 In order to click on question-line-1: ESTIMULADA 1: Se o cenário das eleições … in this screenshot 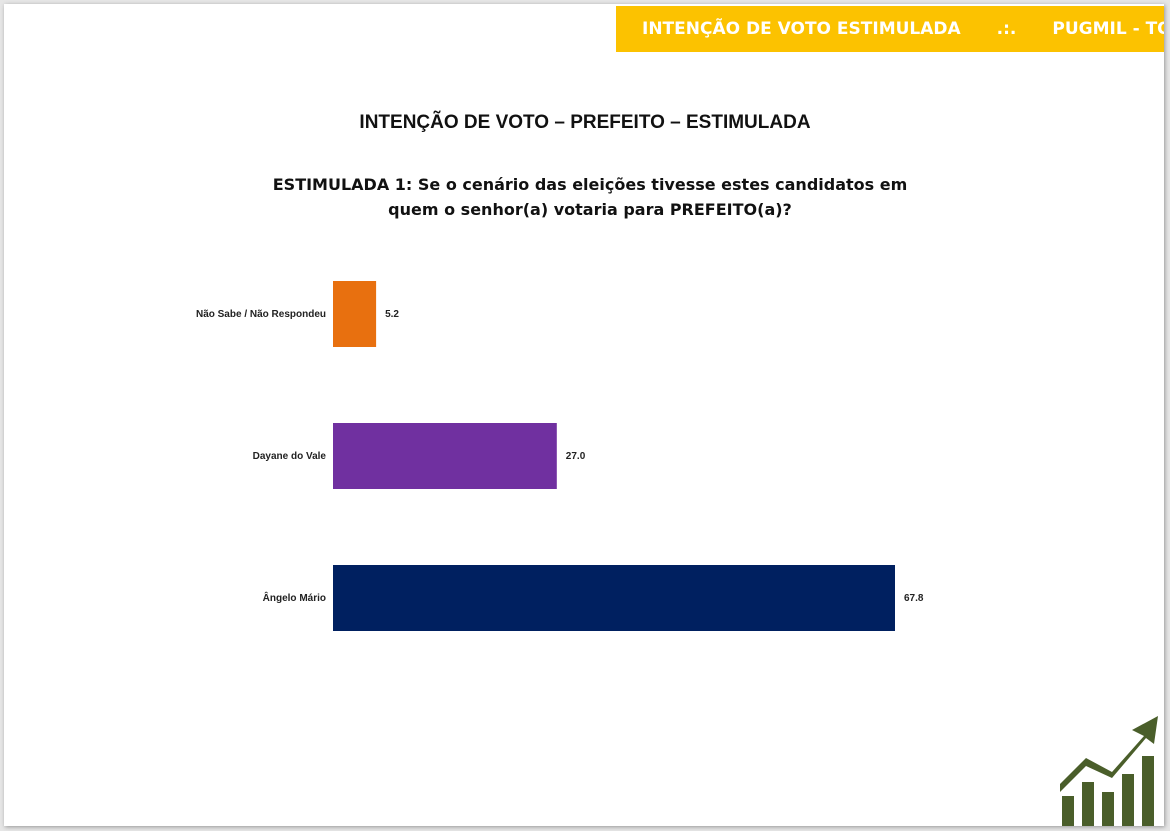, I will do `click(590, 184)`.